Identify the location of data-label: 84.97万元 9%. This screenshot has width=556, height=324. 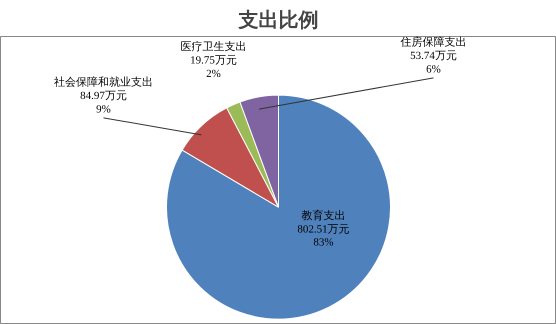
(103, 103).